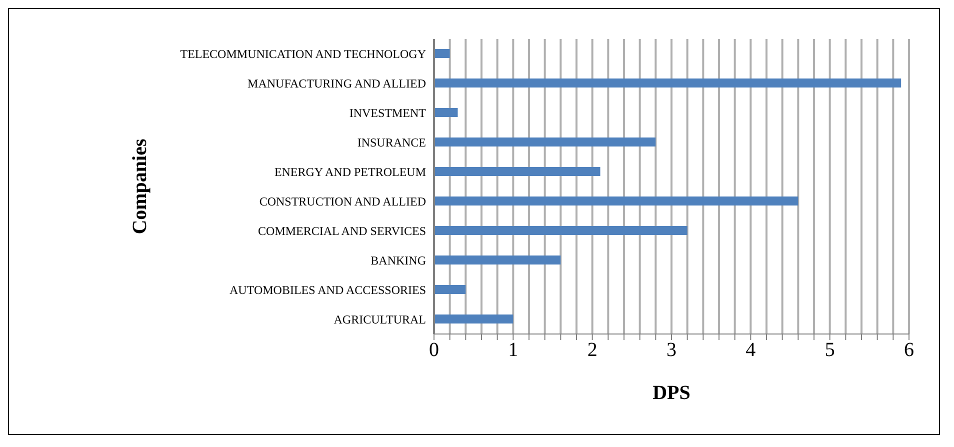 This screenshot has height=447, width=954. What do you see at coordinates (829, 350) in the screenshot?
I see `x-tick-label: 5` at bounding box center [829, 350].